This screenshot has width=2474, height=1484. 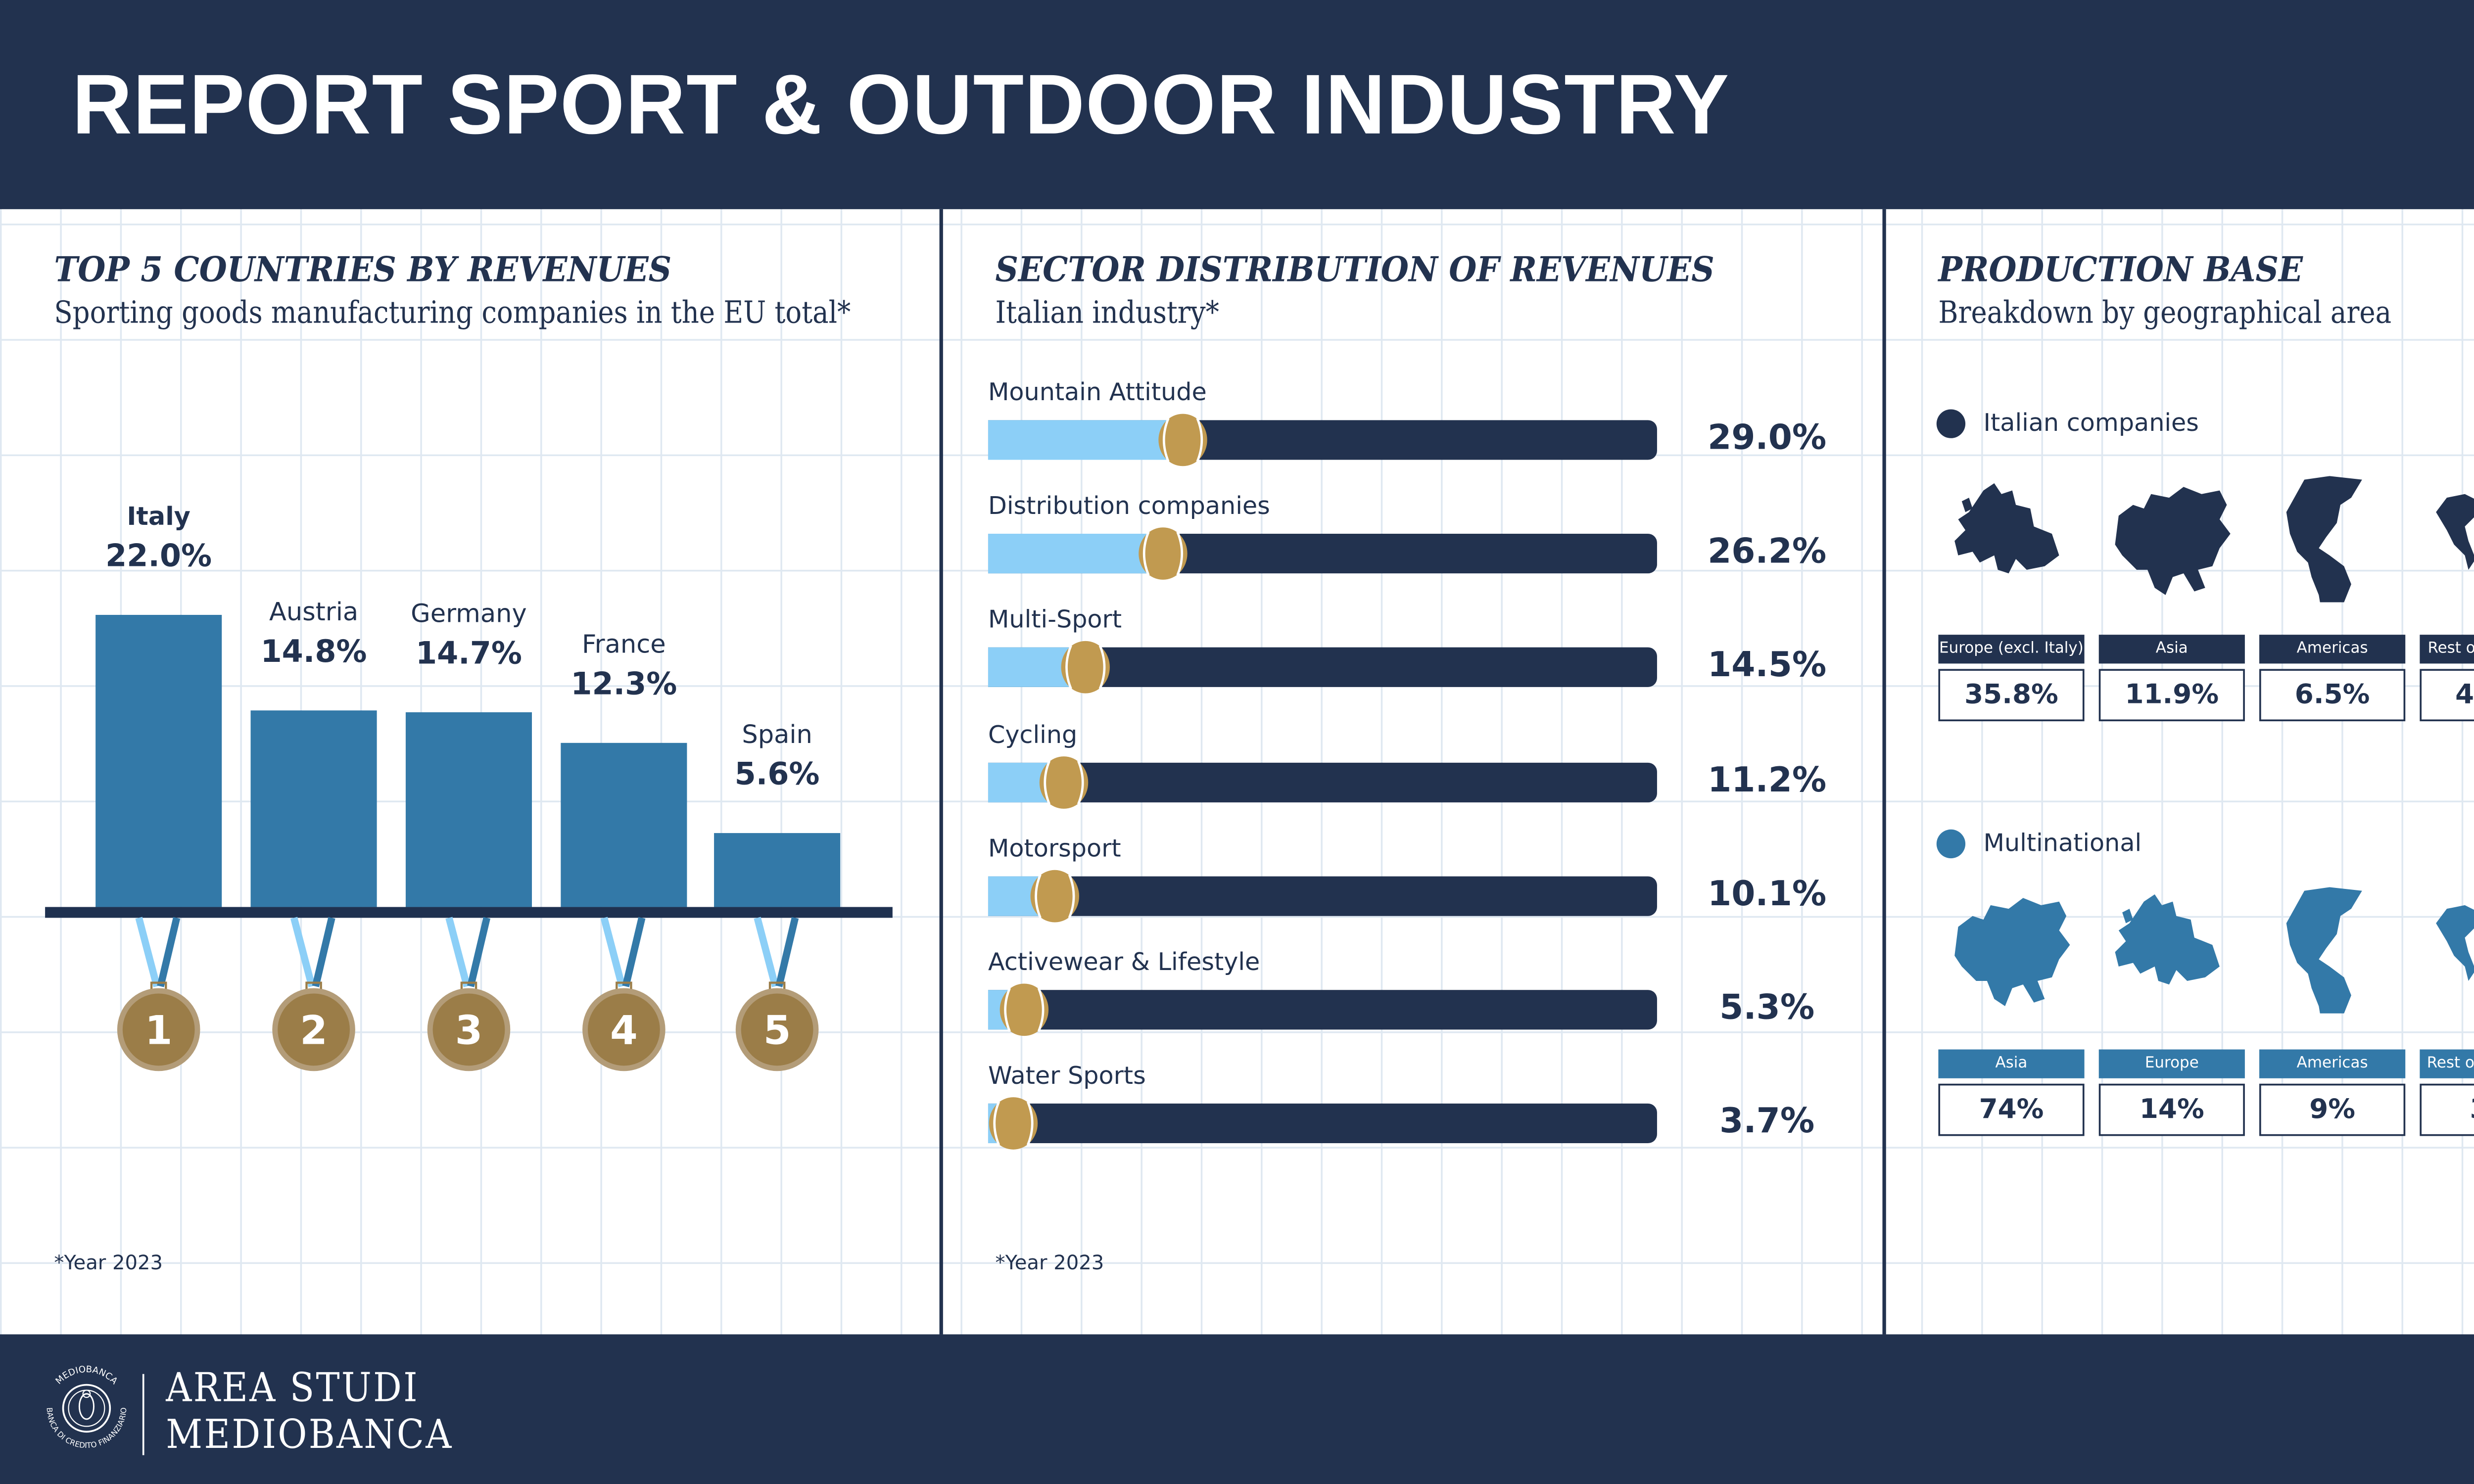 I want to click on sector-value: 29.0%, so click(x=1768, y=438).